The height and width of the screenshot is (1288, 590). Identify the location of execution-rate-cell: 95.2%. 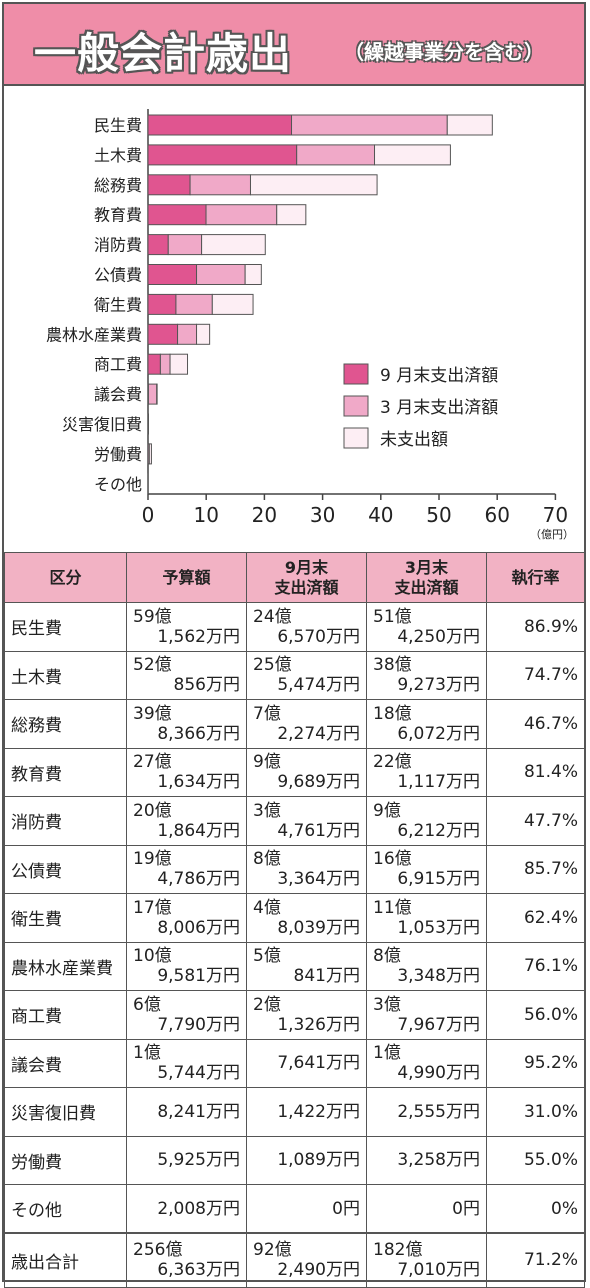
(536, 1063).